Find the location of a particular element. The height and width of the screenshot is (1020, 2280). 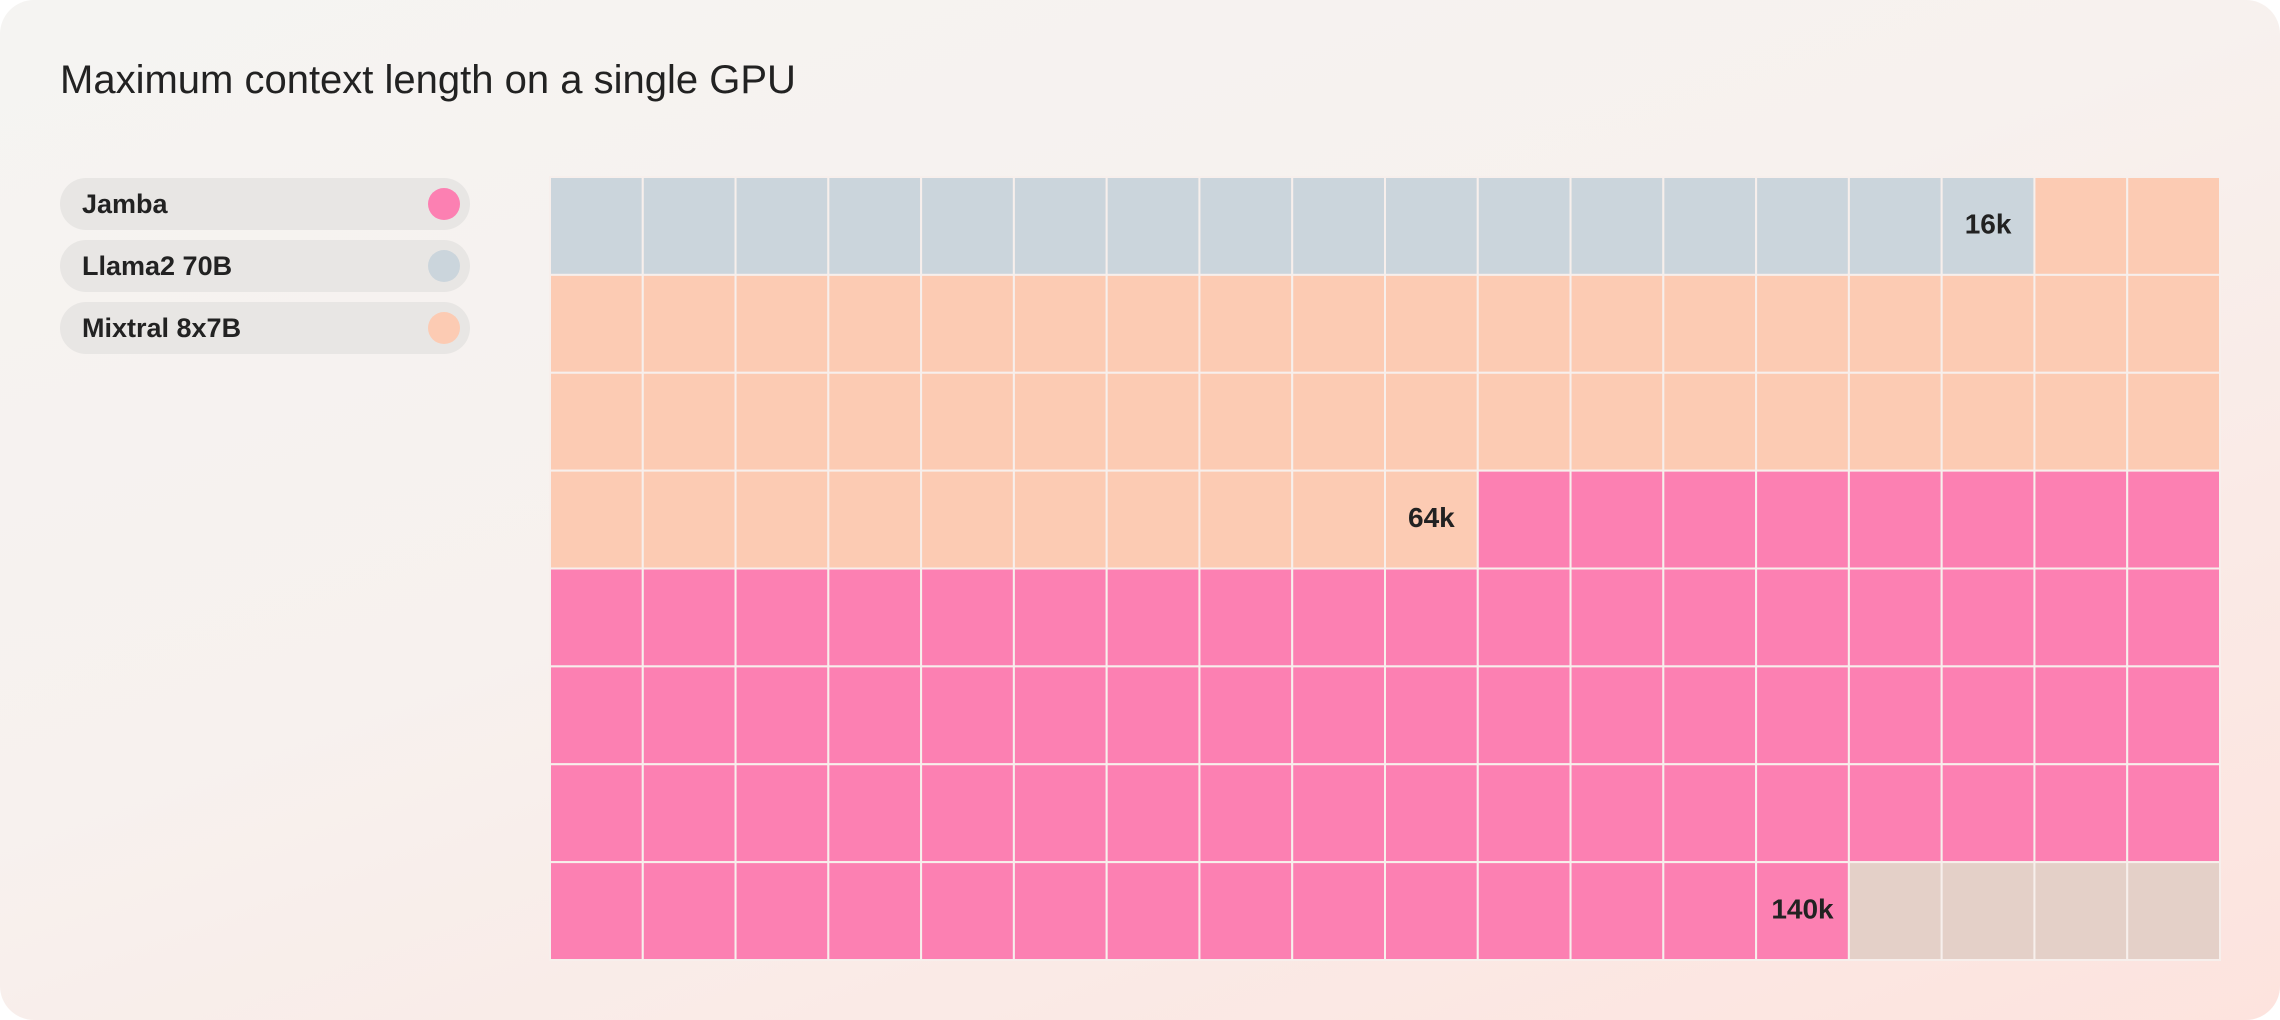

legend-item: Mixtral 8x7B is located at coordinates (265, 328).